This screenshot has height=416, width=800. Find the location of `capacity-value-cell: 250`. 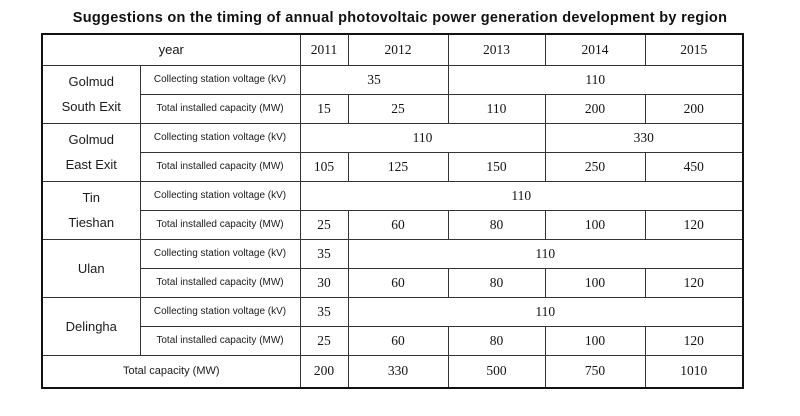

capacity-value-cell: 250 is located at coordinates (595, 166).